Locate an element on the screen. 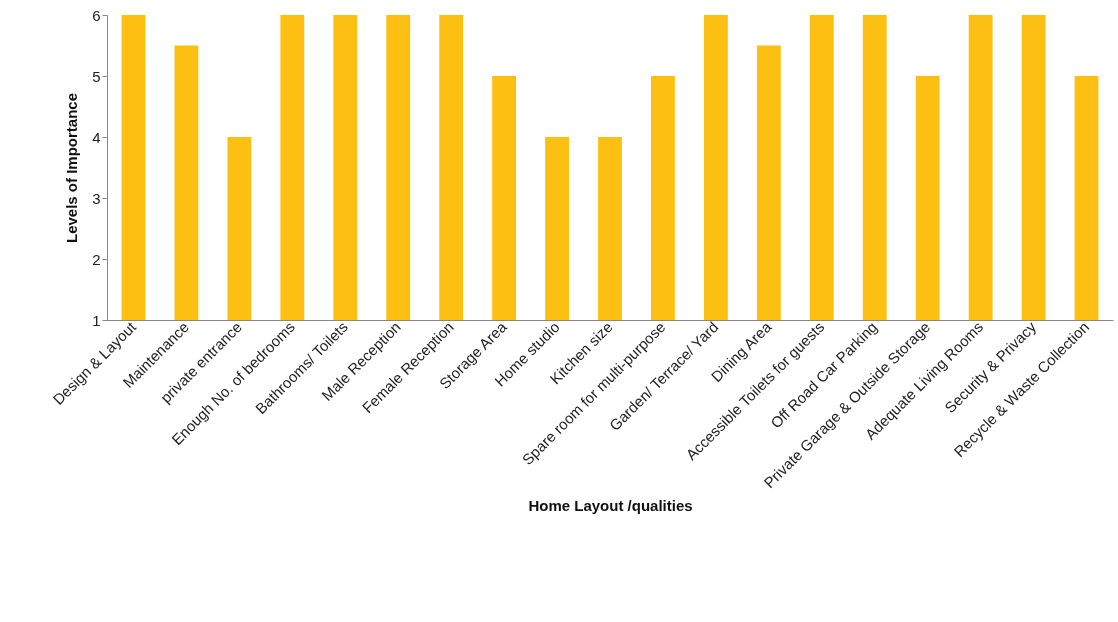  y-tick-label: 6 is located at coordinates (96, 15).